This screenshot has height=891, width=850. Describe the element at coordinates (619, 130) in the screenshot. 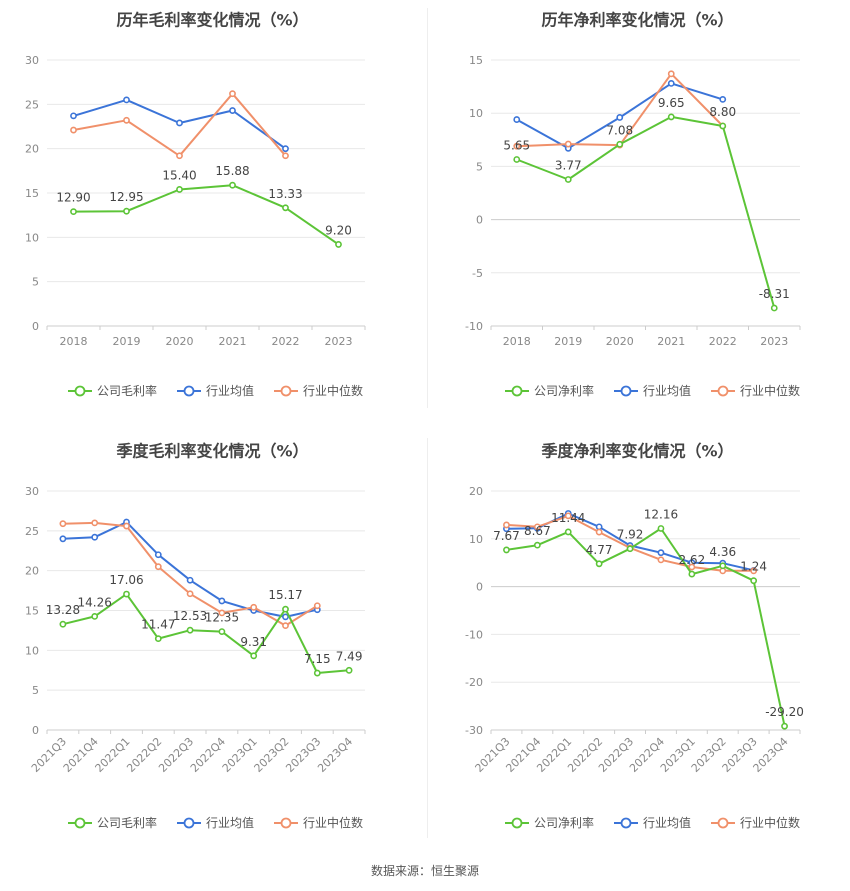

I see `data-label: 7.08` at that location.